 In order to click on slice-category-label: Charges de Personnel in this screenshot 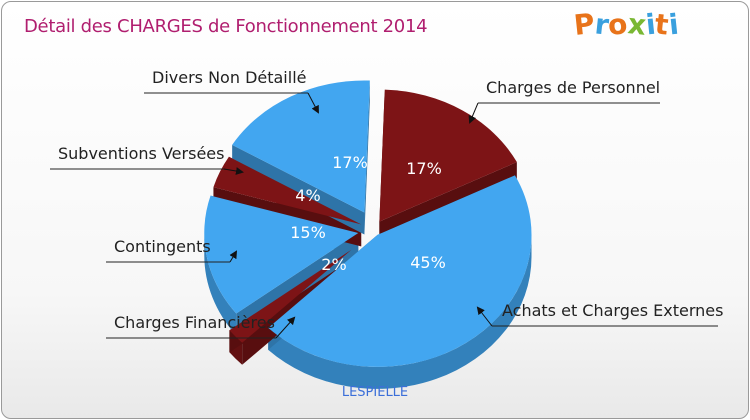, I will do `click(573, 87)`.